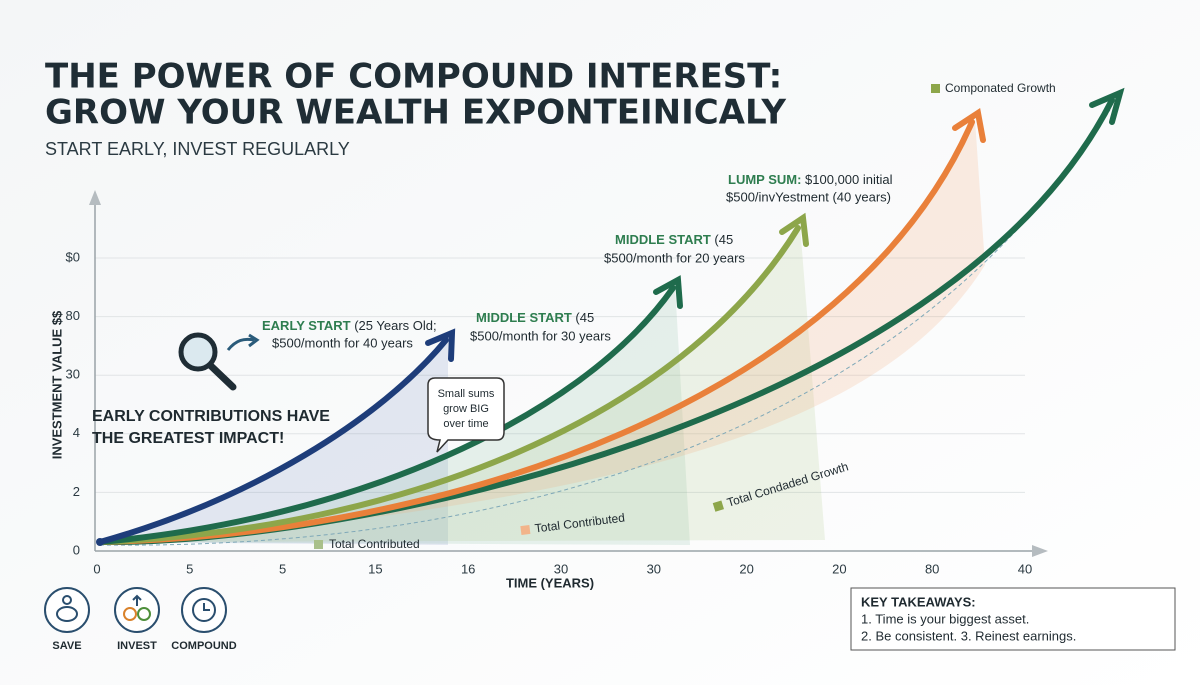 The image size is (1200, 685). I want to click on x-axis-label: TIME (YEARS), so click(550, 582).